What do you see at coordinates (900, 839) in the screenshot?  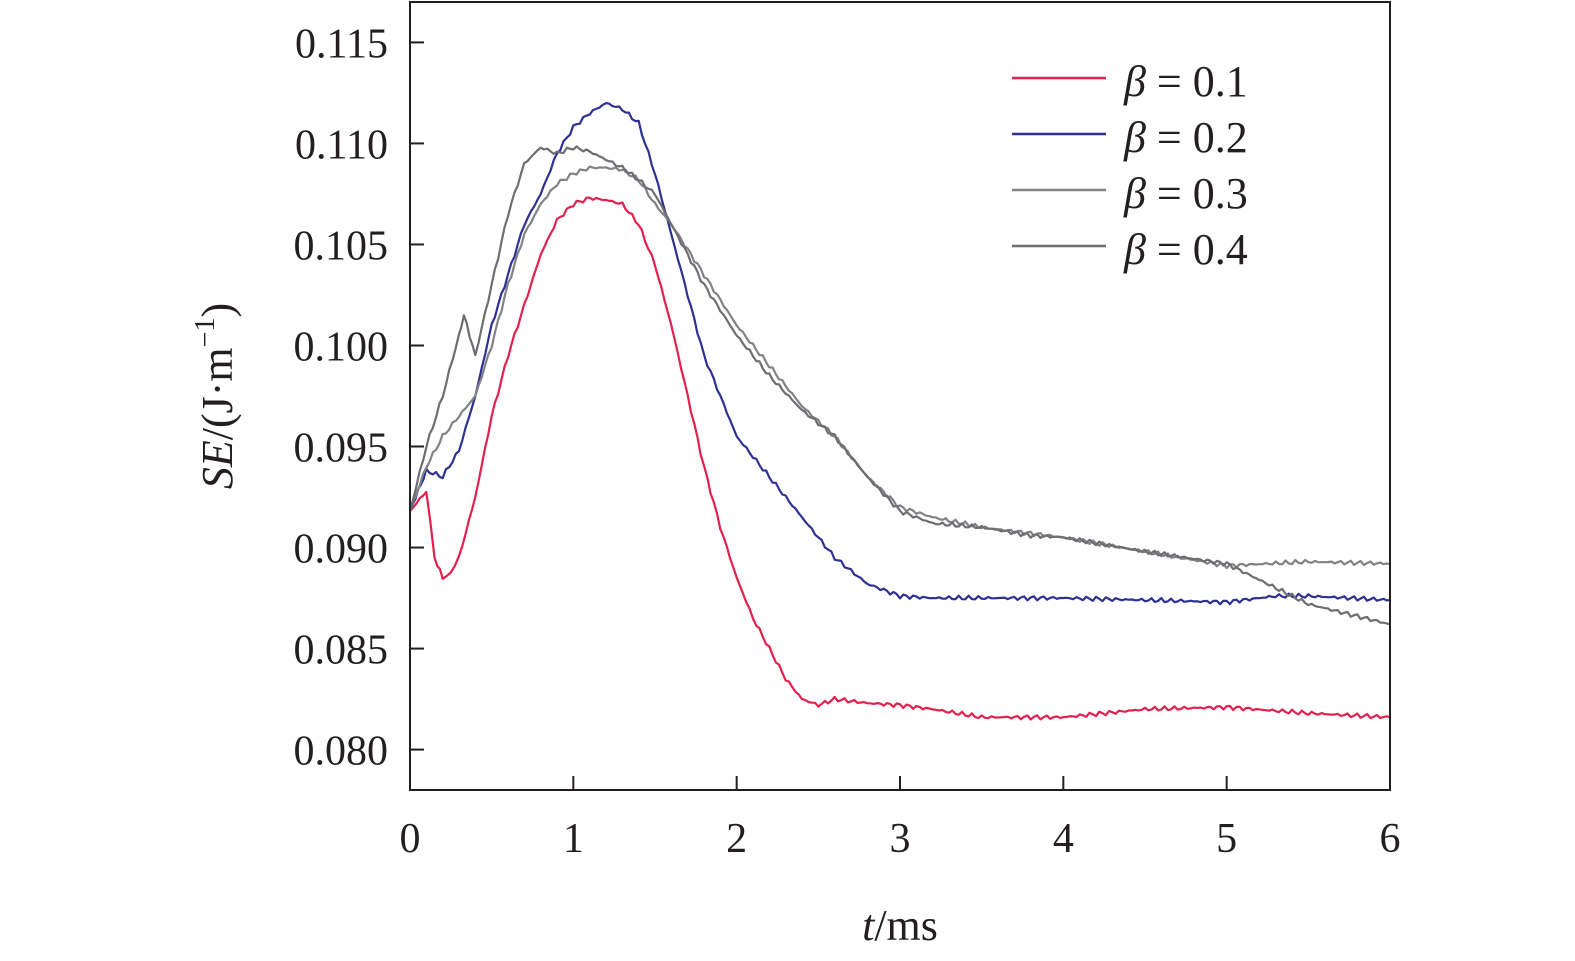 I see `x-tick-label-3: 3` at bounding box center [900, 839].